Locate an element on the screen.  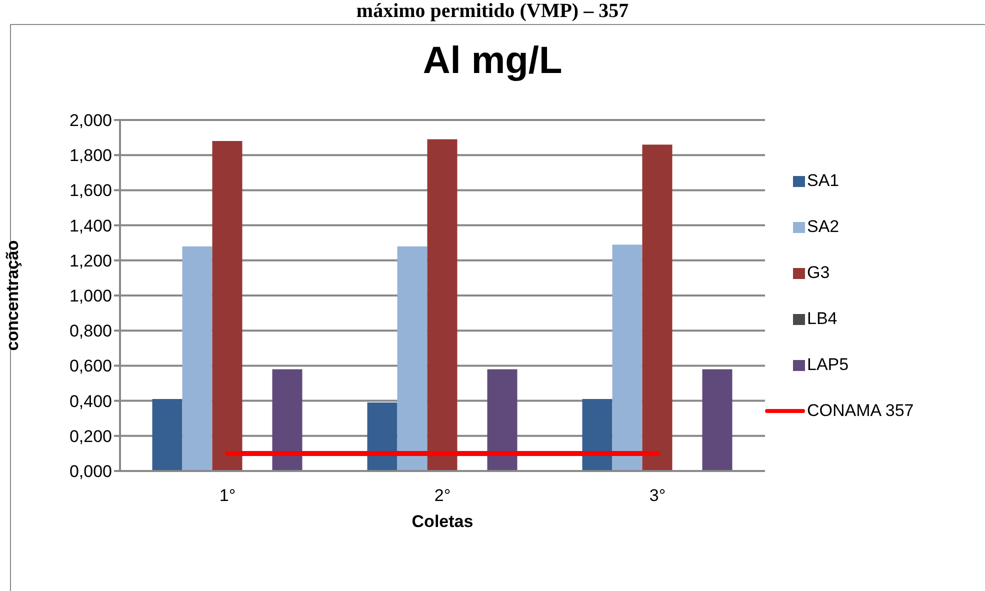
y-tick-label: 0,800 is located at coordinates (90, 331).